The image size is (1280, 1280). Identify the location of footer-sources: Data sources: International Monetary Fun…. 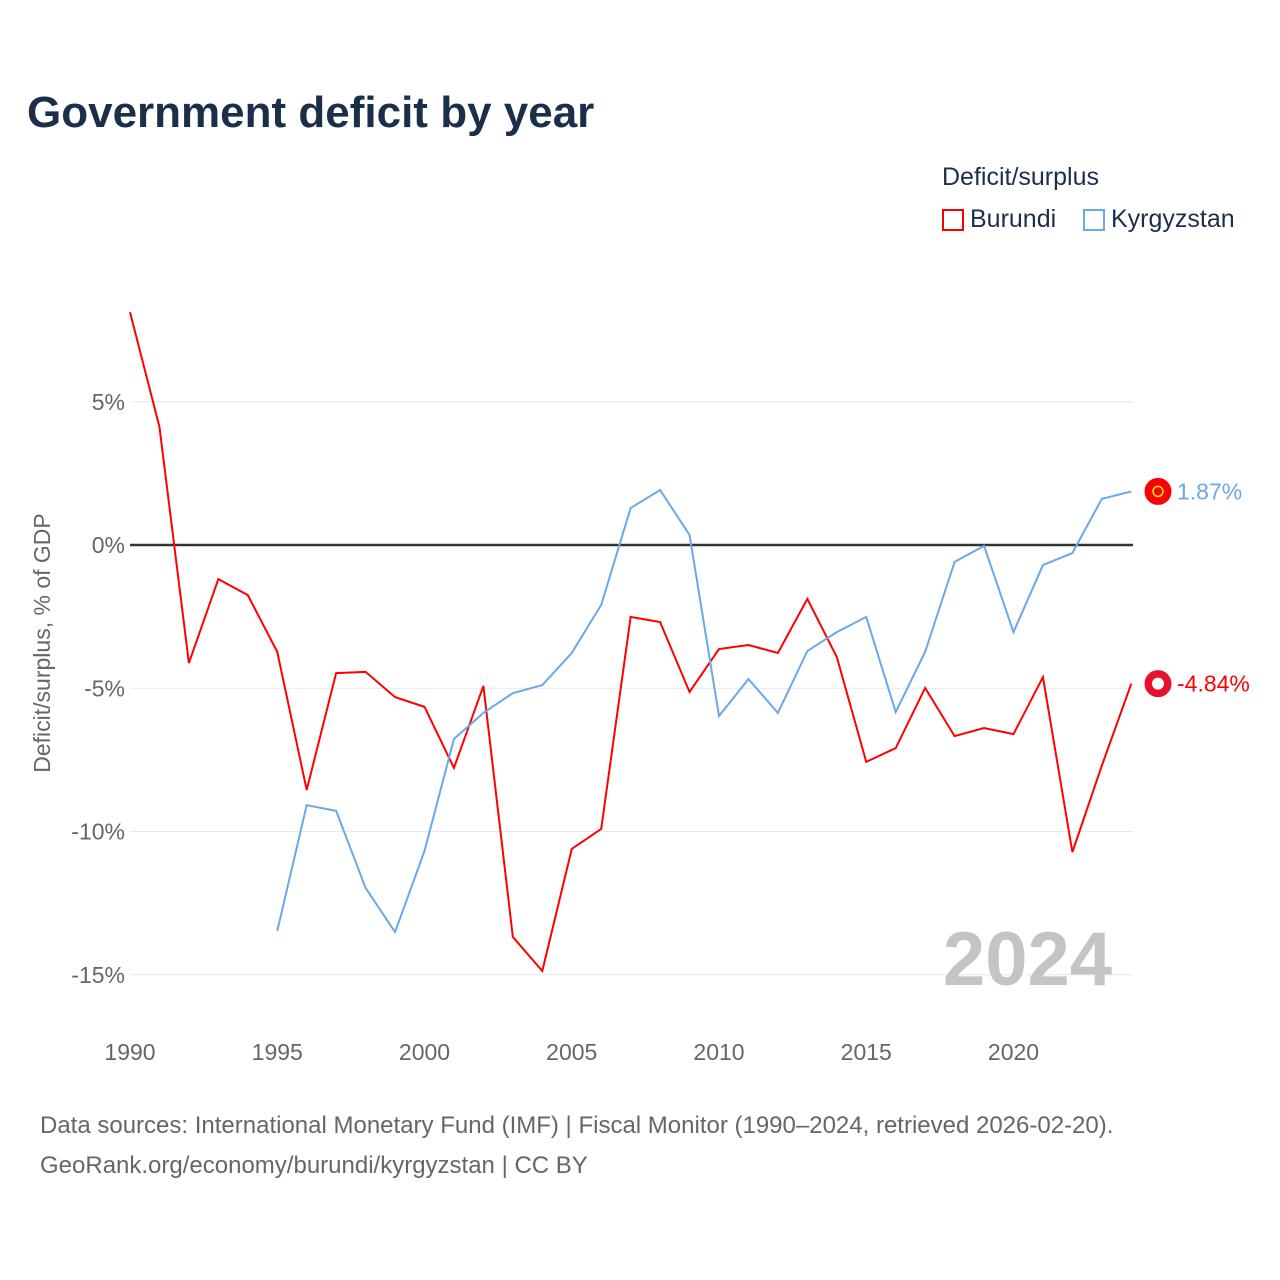
(577, 1125).